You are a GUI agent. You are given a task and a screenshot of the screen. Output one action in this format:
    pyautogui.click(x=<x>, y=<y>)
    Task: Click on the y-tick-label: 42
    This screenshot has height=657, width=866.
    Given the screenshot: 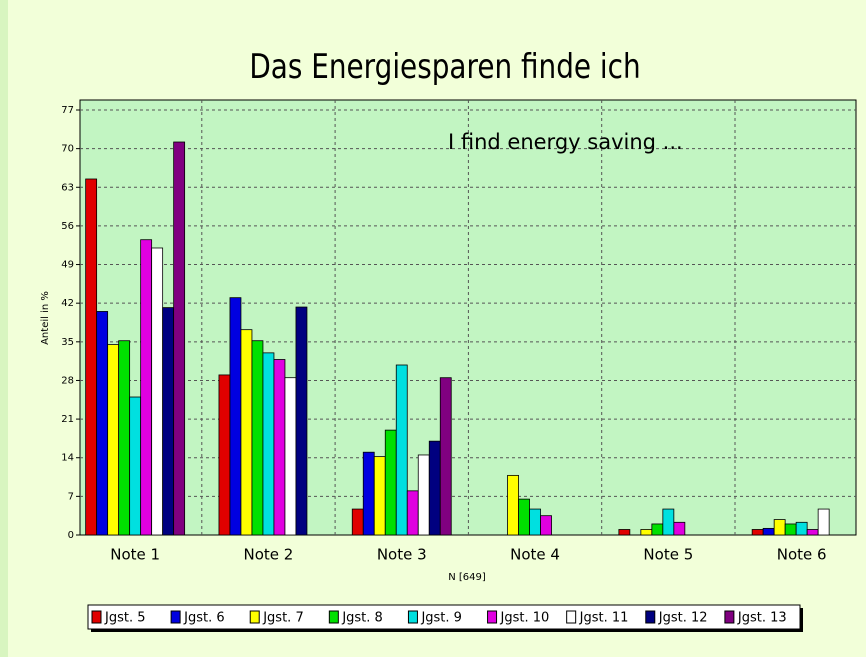 What is the action you would take?
    pyautogui.click(x=67, y=303)
    